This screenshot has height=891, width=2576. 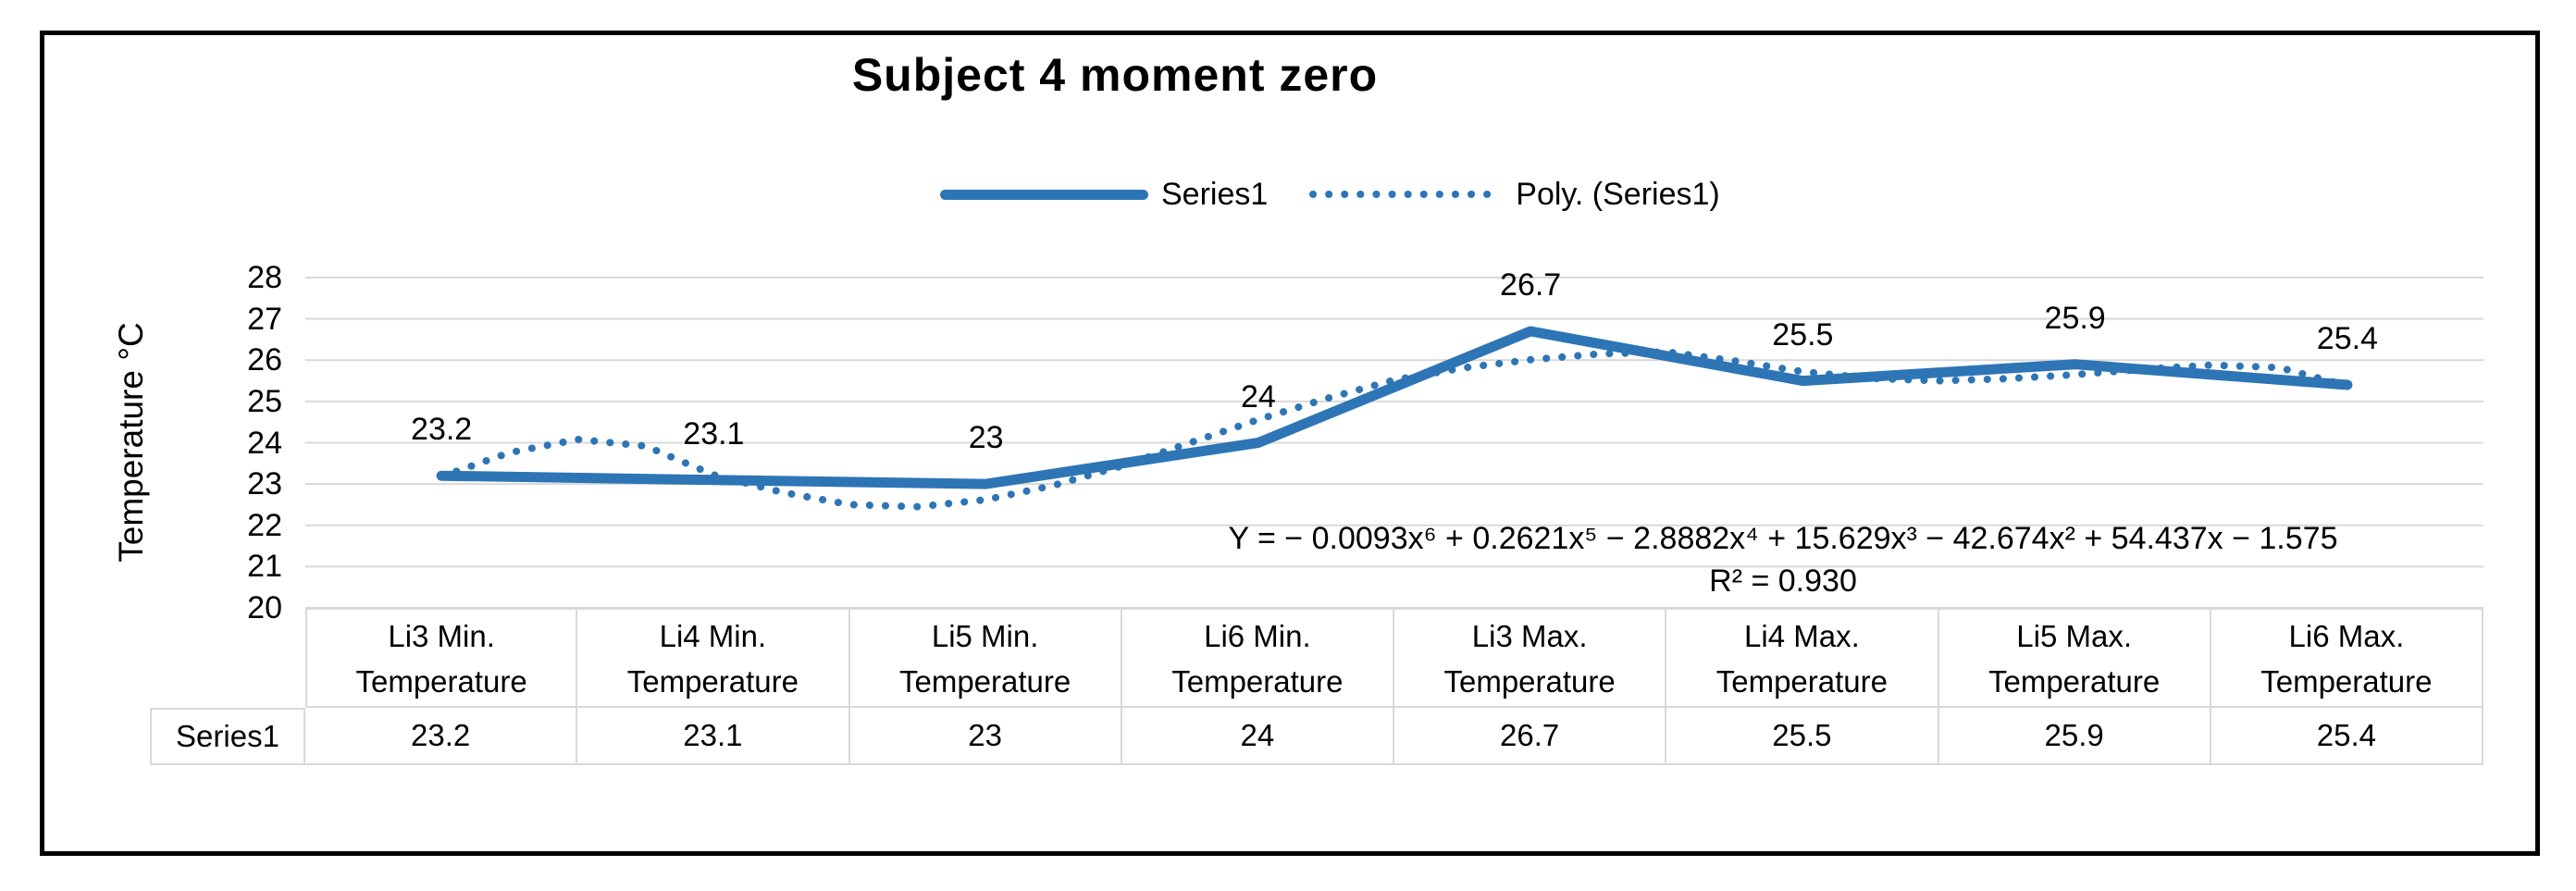 What do you see at coordinates (1514, 195) in the screenshot?
I see `legend-item-poly: Poly. (Series1)` at bounding box center [1514, 195].